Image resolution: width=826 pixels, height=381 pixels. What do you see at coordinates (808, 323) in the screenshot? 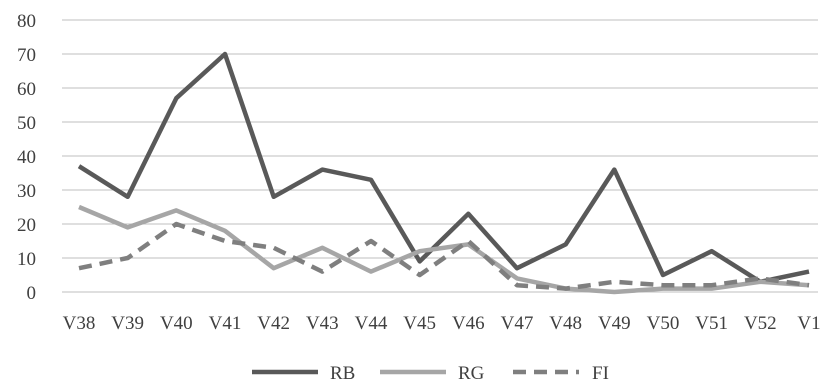
I see `x-tick-label: V1` at bounding box center [808, 323].